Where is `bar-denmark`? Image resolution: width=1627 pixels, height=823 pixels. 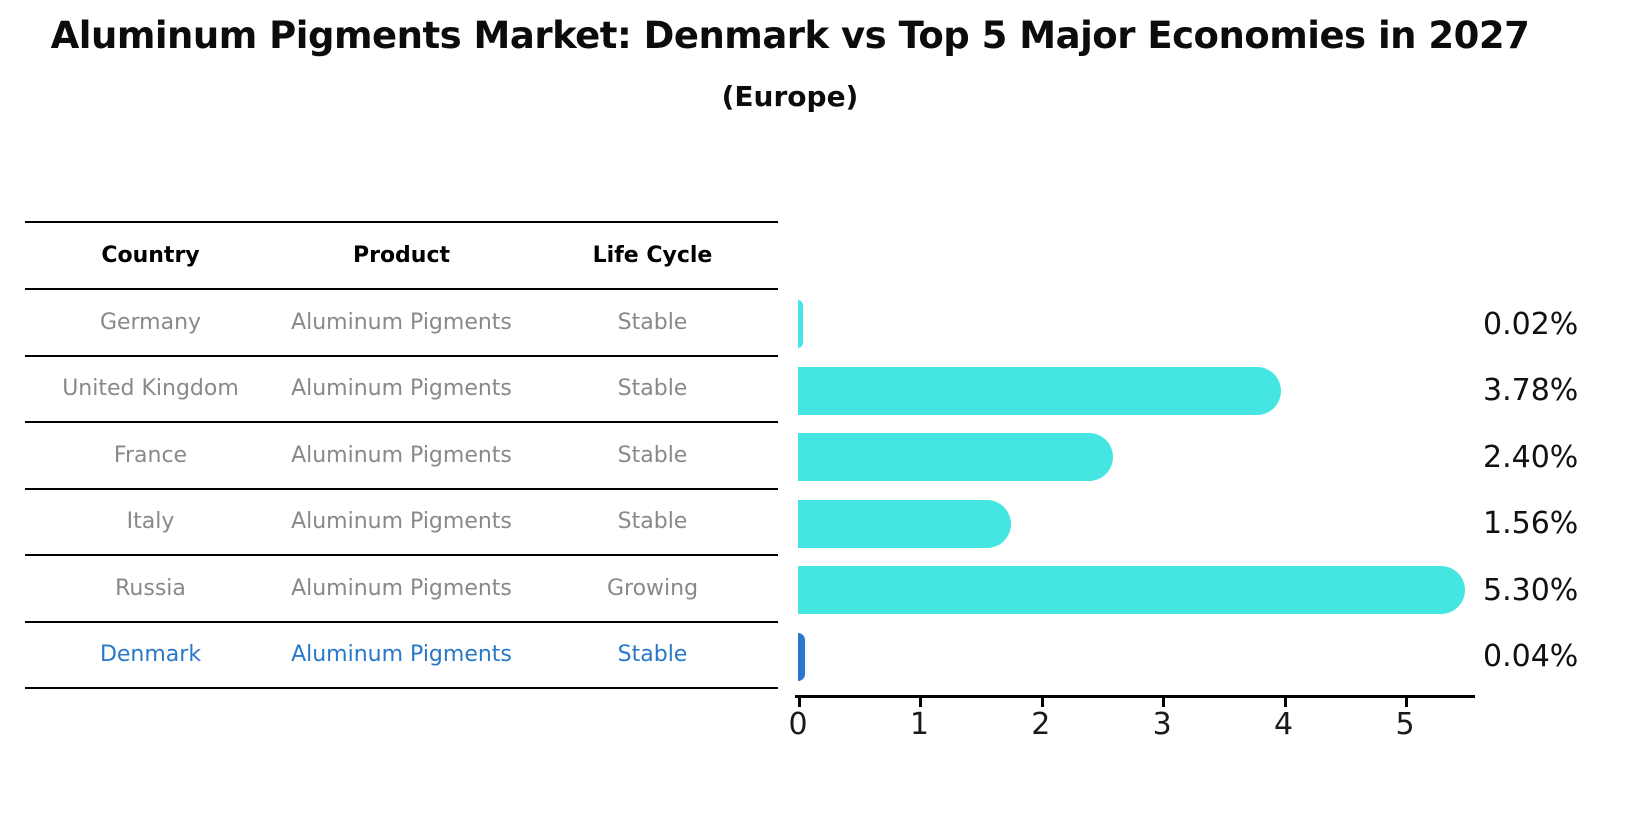
bar-denmark is located at coordinates (802, 656).